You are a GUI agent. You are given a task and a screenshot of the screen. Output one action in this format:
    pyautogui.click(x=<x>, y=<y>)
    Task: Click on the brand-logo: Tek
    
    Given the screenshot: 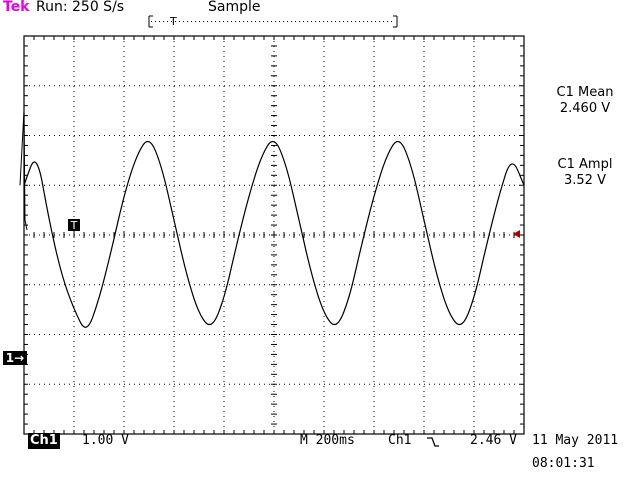 What is the action you would take?
    pyautogui.click(x=16, y=7)
    